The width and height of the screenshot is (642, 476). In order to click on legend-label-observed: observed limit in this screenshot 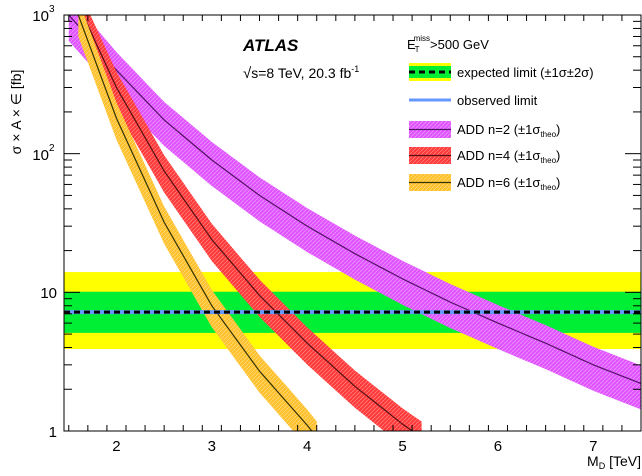, I will do `click(497, 100)`.